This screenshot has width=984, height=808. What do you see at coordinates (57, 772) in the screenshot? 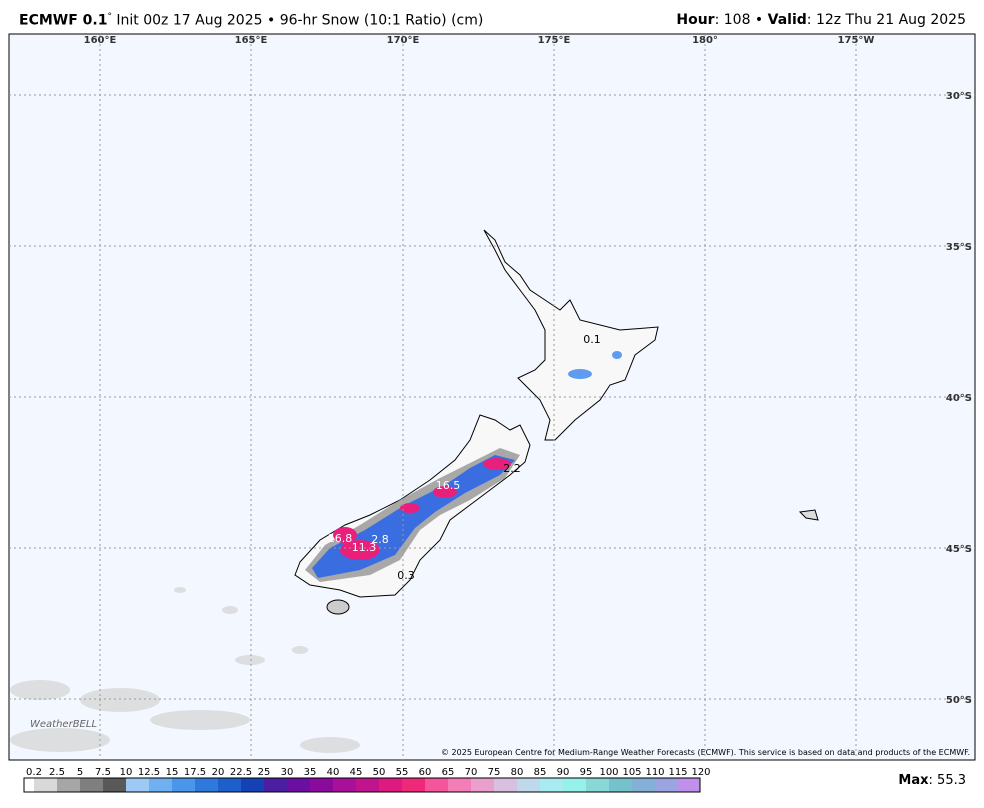
I see `colorbar-label: 2.5` at bounding box center [57, 772].